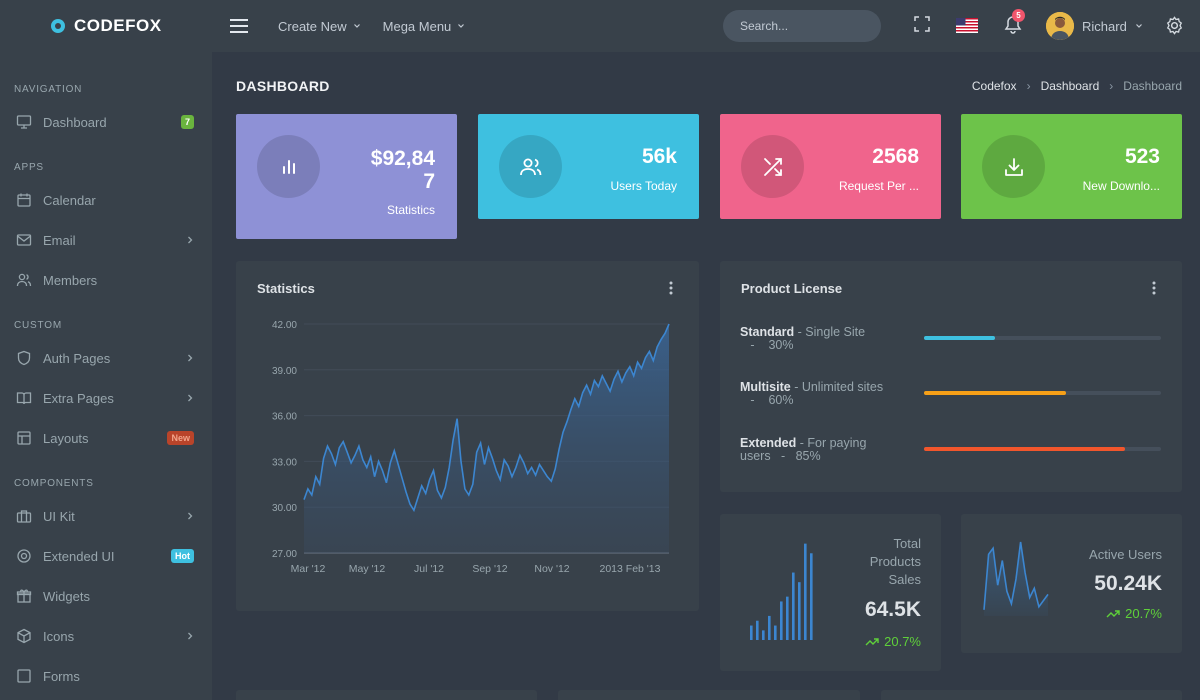  What do you see at coordinates (659, 156) in the screenshot?
I see `stat-value: 56k` at bounding box center [659, 156].